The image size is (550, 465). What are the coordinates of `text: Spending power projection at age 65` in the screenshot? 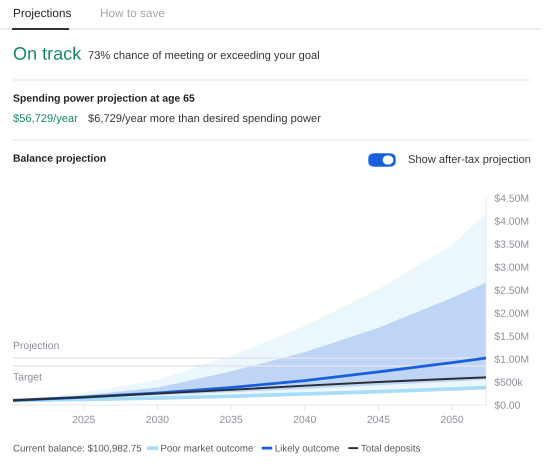 It's located at (103, 99).